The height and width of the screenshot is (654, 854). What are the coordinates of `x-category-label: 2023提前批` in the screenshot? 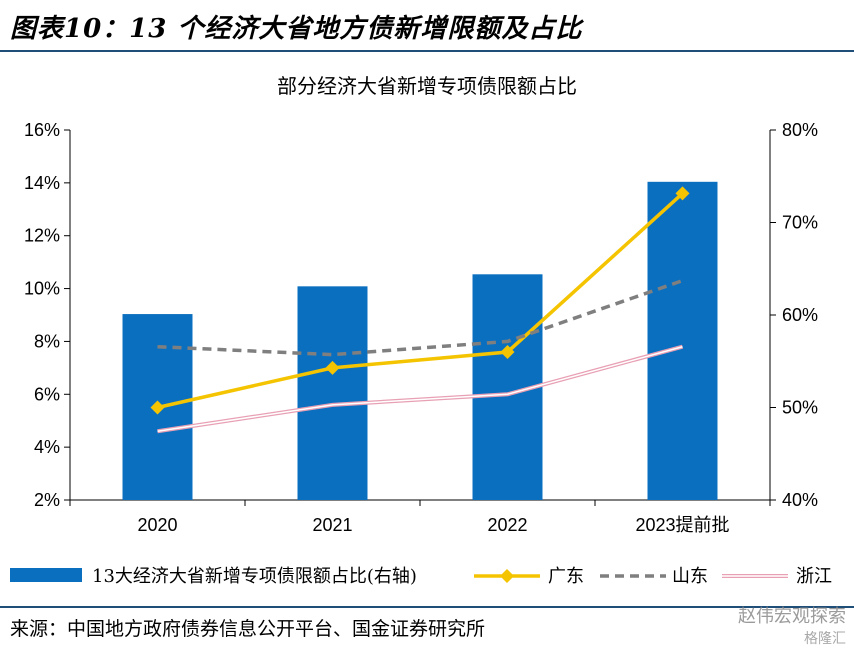 It's located at (682, 525).